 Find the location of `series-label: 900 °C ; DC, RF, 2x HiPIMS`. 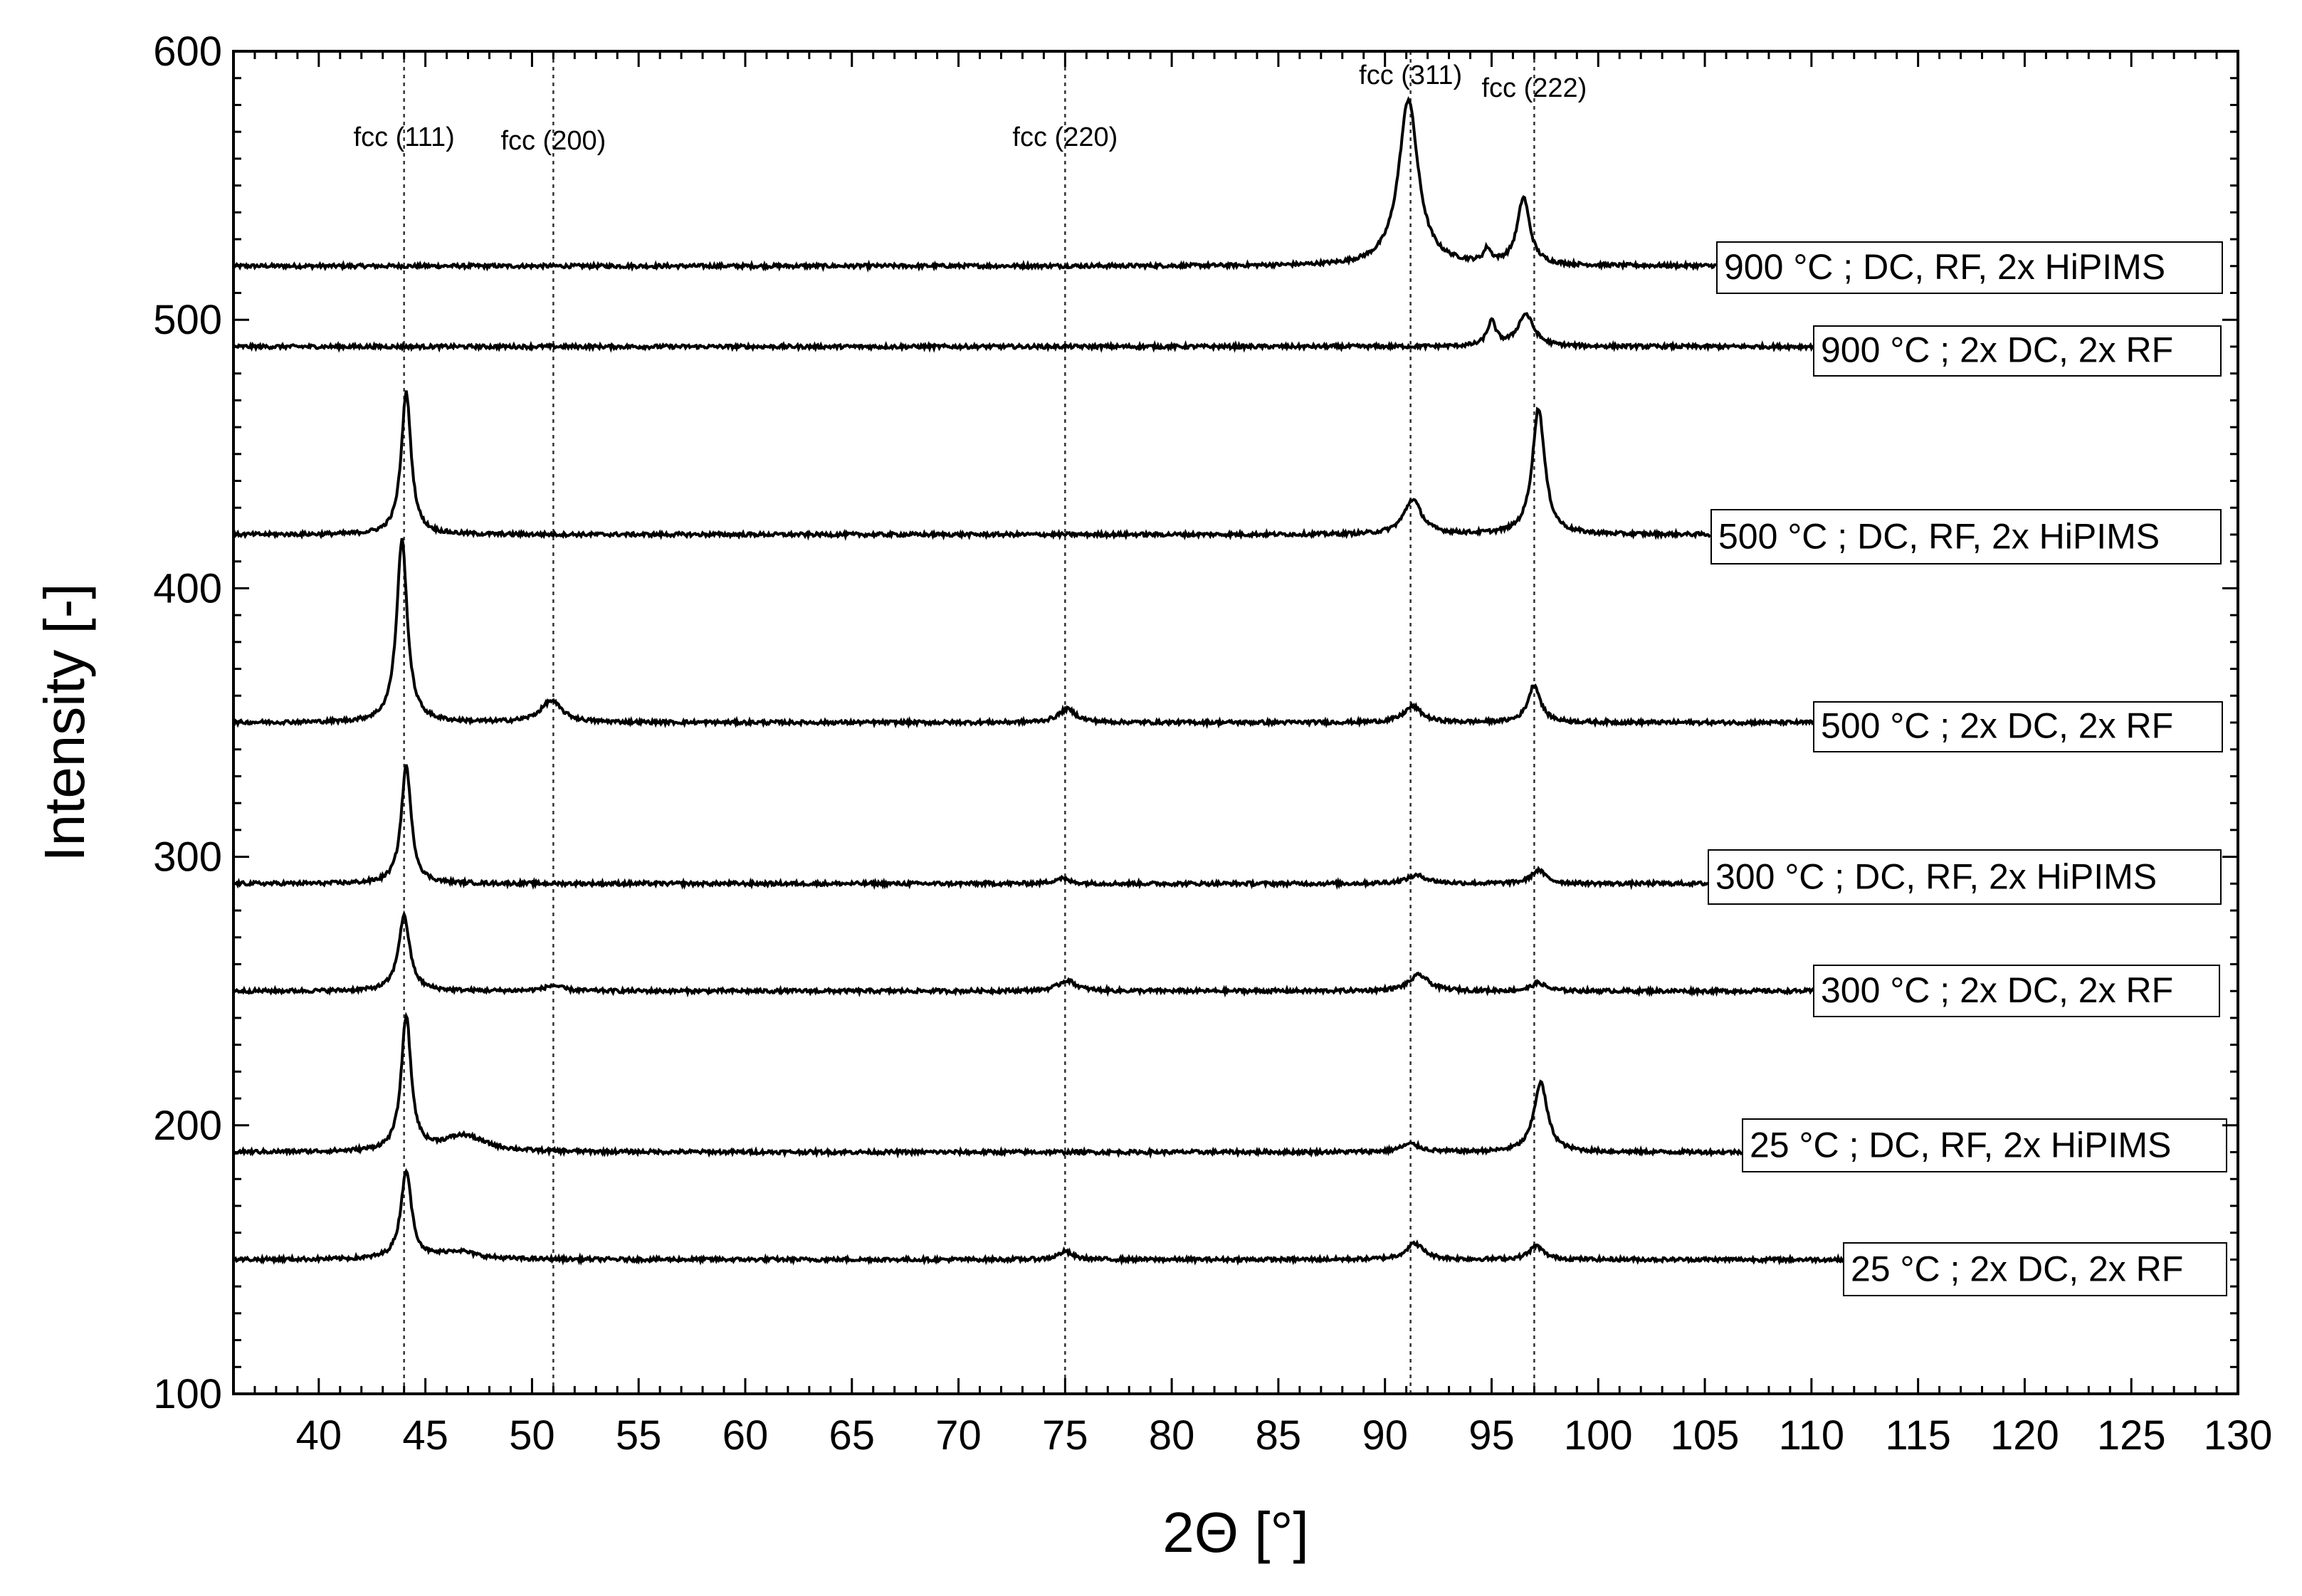

series-label: 900 °C ; DC, RF, 2x HiPIMS is located at coordinates (1944, 267).